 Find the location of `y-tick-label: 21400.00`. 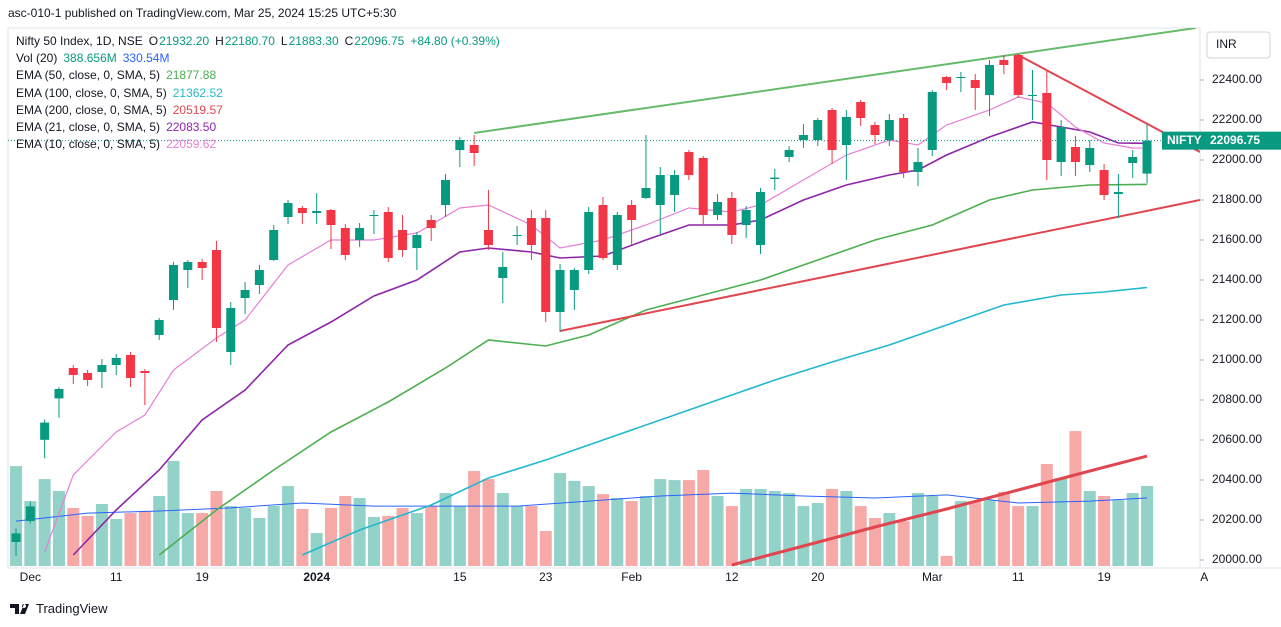

y-tick-label: 21400.00 is located at coordinates (1237, 279).